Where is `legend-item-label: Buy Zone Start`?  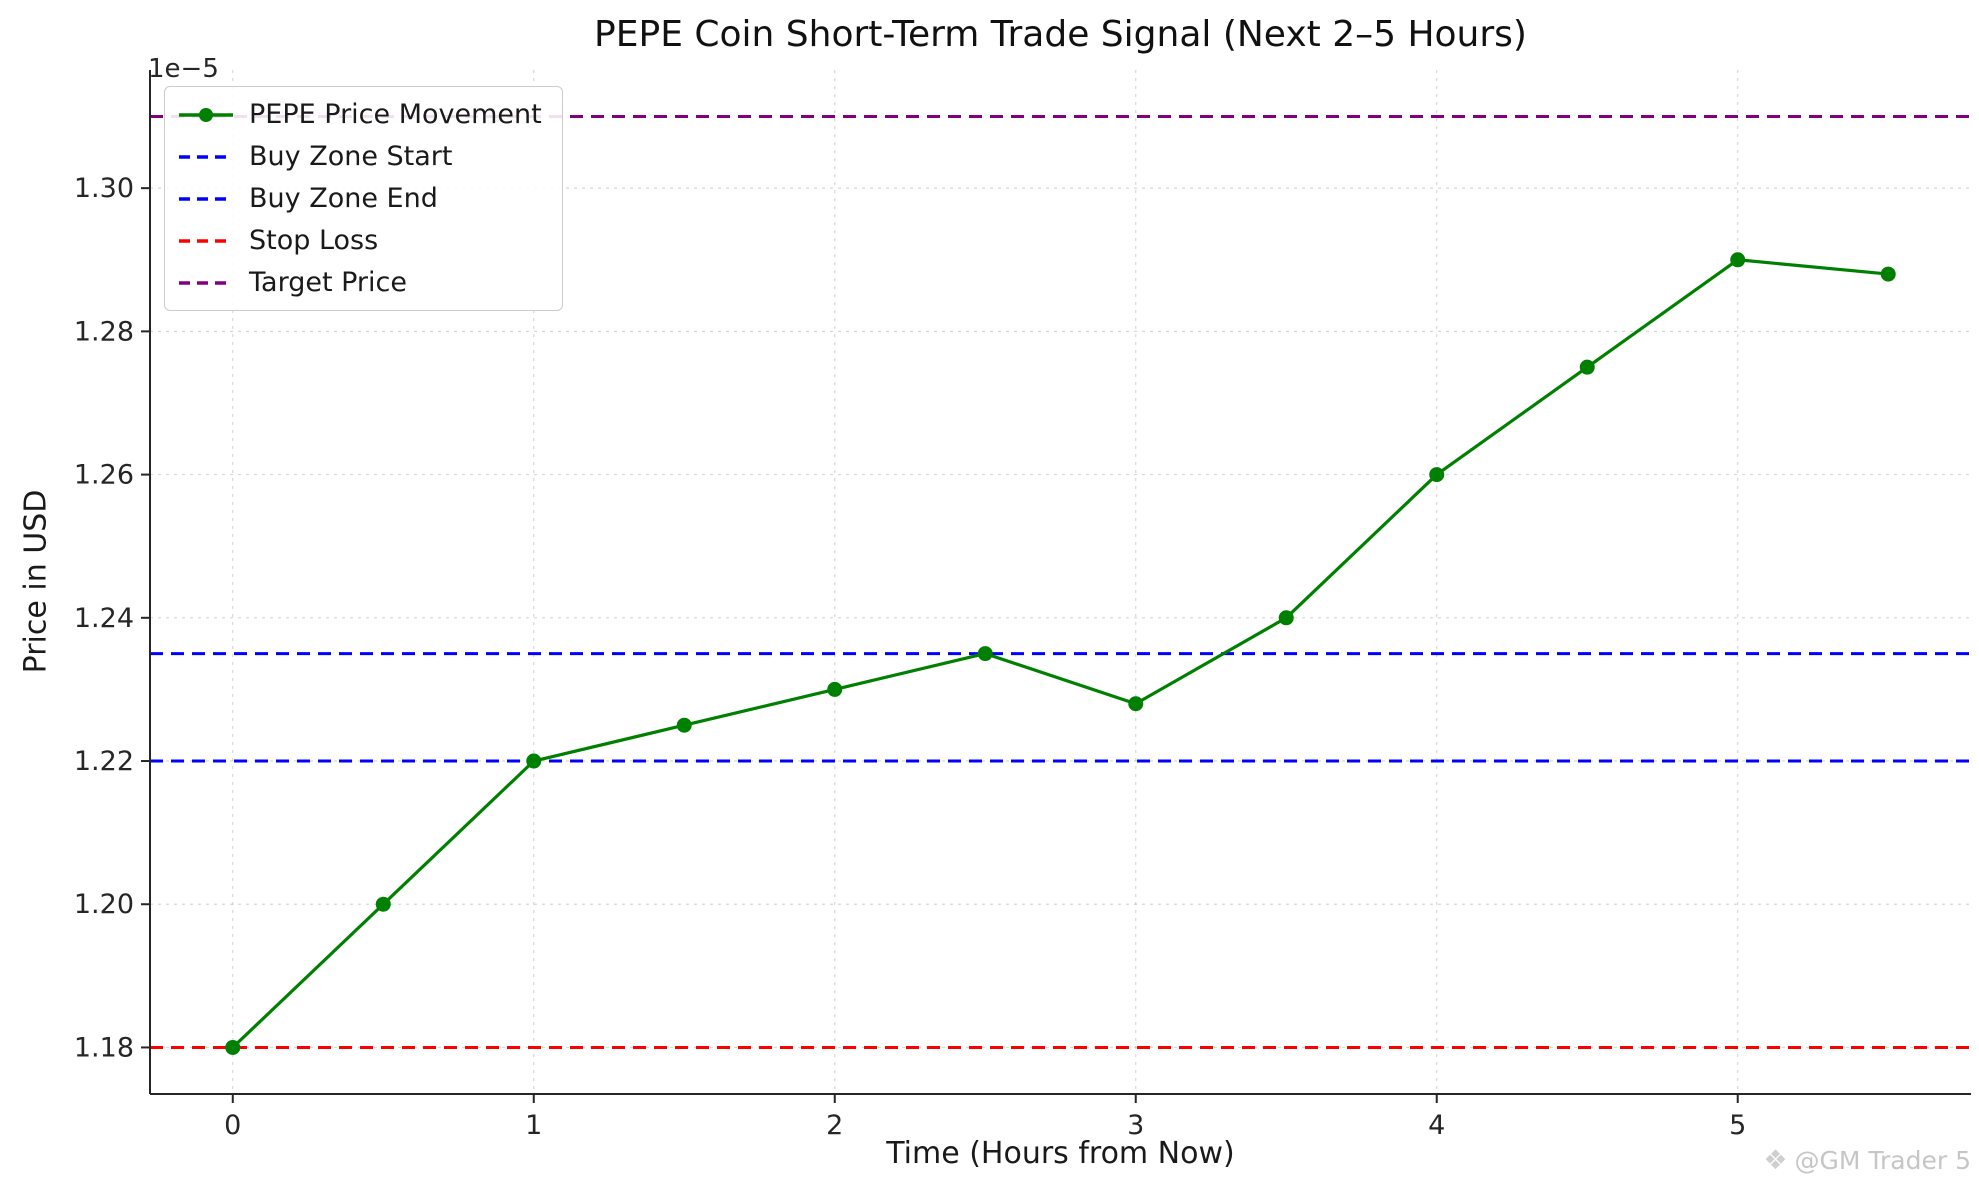
legend-item-label: Buy Zone Start is located at coordinates (351, 156).